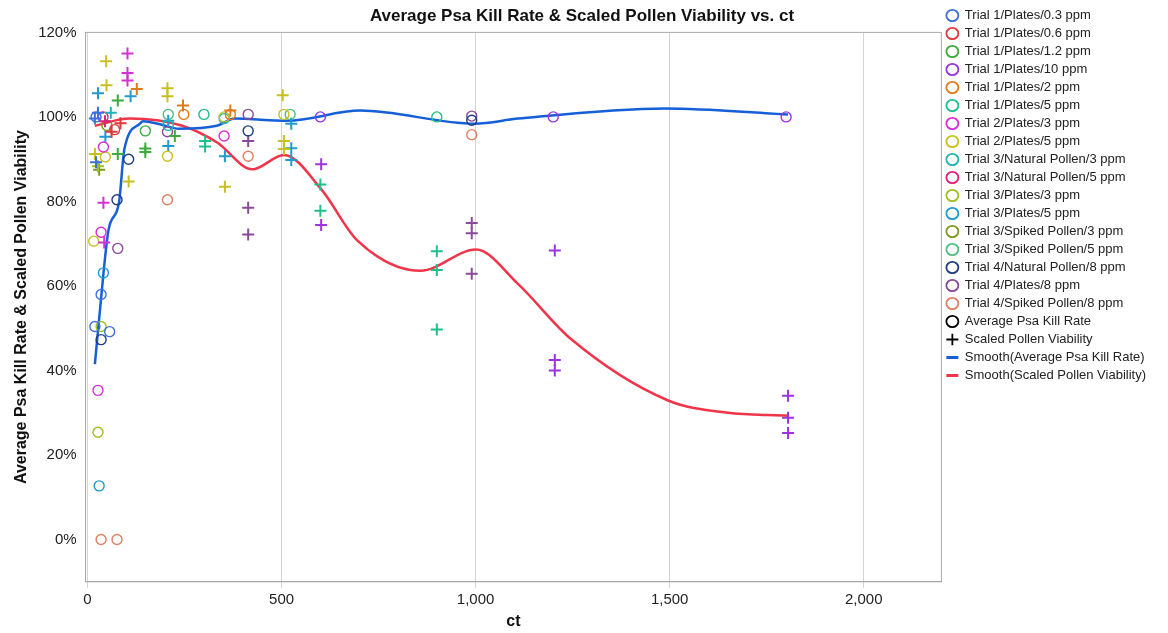  What do you see at coordinates (1044, 303) in the screenshot?
I see `legend-label: Trial 4/Spiked Pollen/8 ppm` at bounding box center [1044, 303].